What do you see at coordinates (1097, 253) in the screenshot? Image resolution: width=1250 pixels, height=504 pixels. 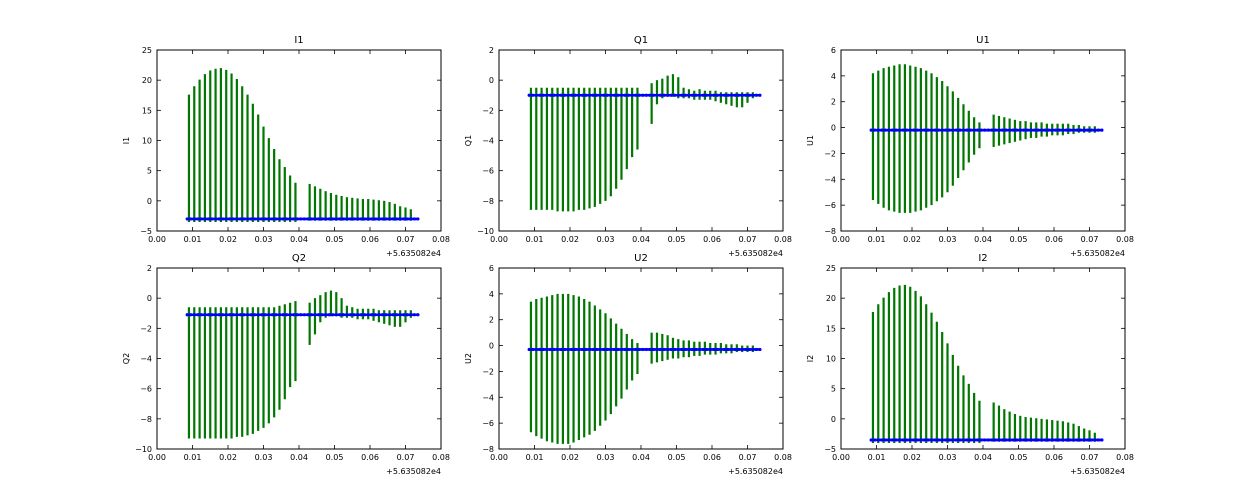 I see `x-offset-label: +5.635082e4` at bounding box center [1097, 253].